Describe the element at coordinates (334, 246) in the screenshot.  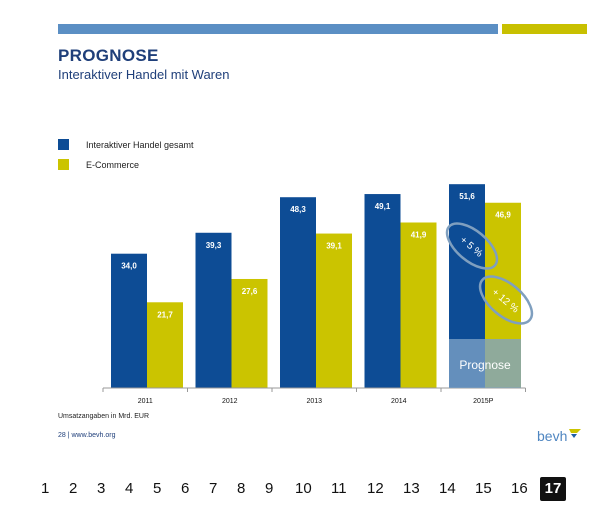
I see `data-label-ecommerce-2013: 39,1` at that location.